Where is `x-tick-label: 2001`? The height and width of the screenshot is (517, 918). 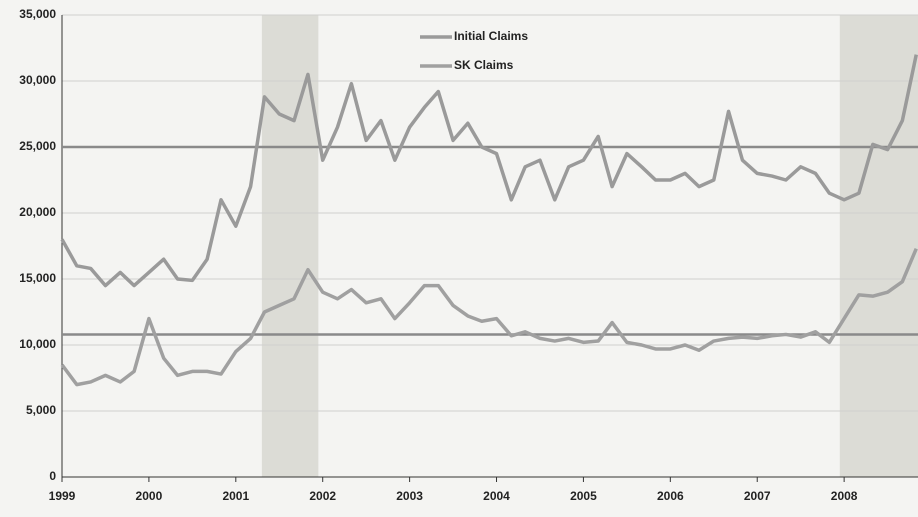 x-tick-label: 2001 is located at coordinates (235, 496).